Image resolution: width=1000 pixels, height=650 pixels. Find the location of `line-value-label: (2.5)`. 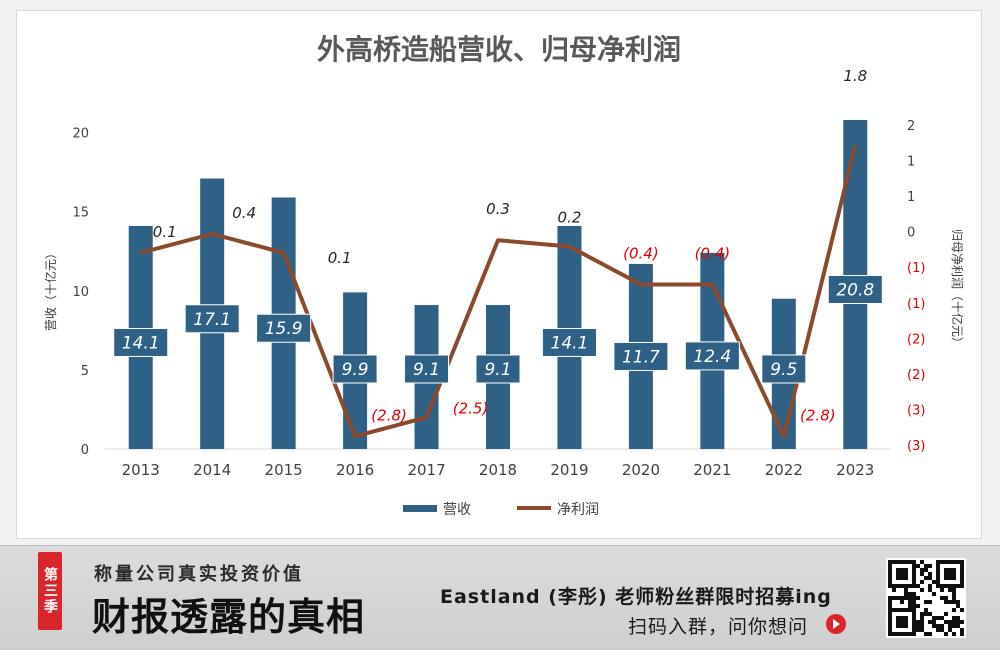

line-value-label: (2.5) is located at coordinates (471, 408).